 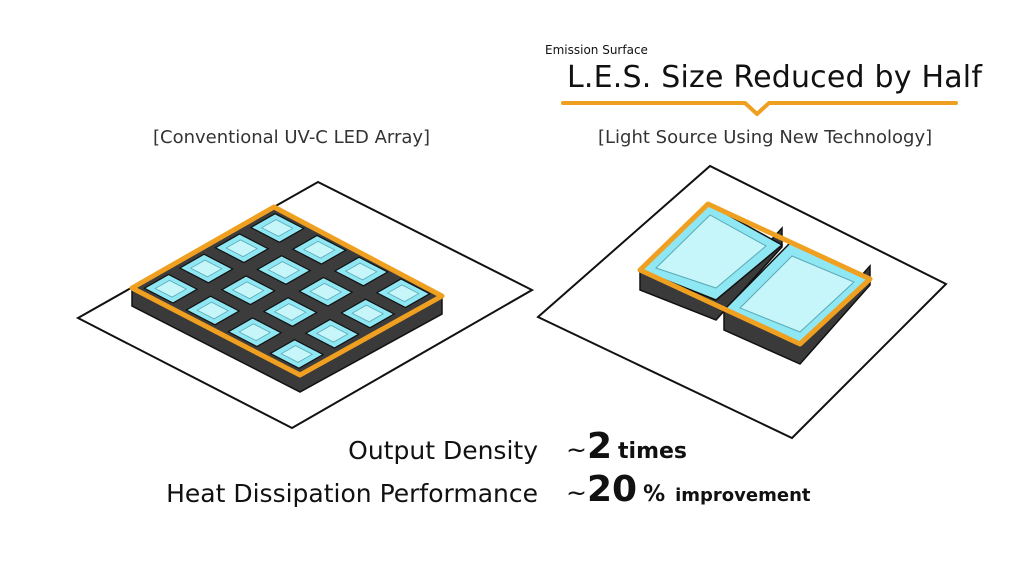 I want to click on title-underline-bracket, so click(x=759, y=108).